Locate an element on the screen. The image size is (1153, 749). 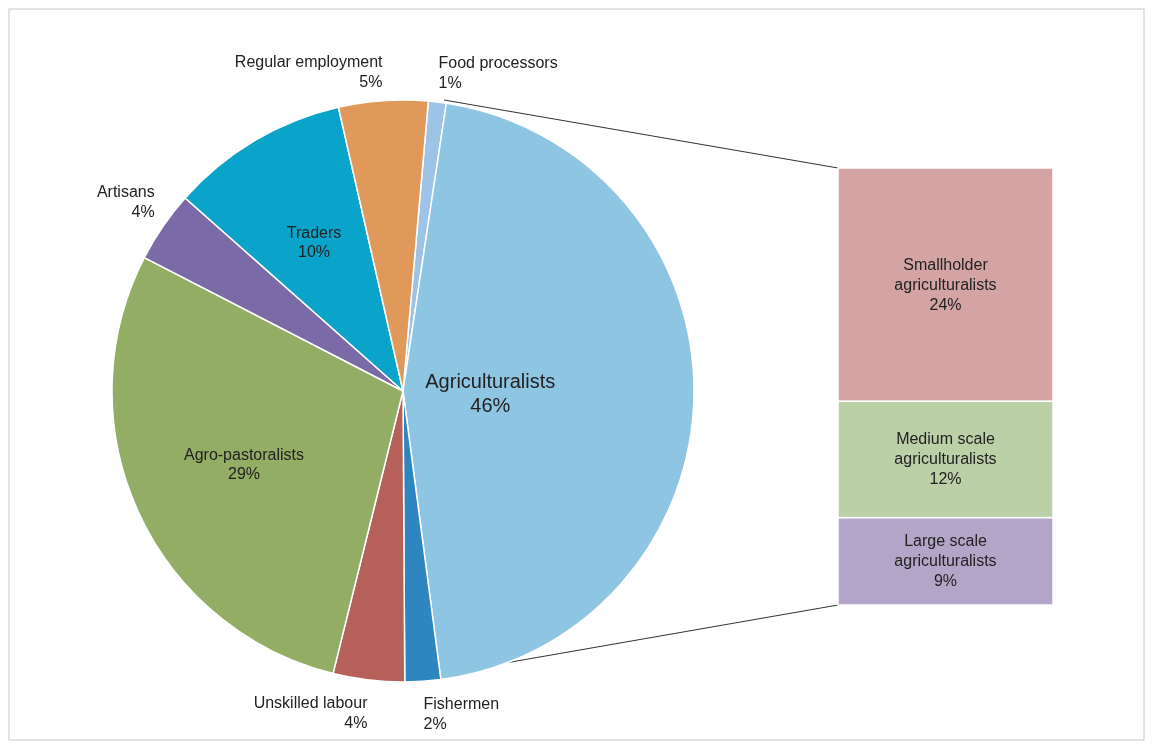
series-label: Large scale agriculturalists is located at coordinates (945, 551).